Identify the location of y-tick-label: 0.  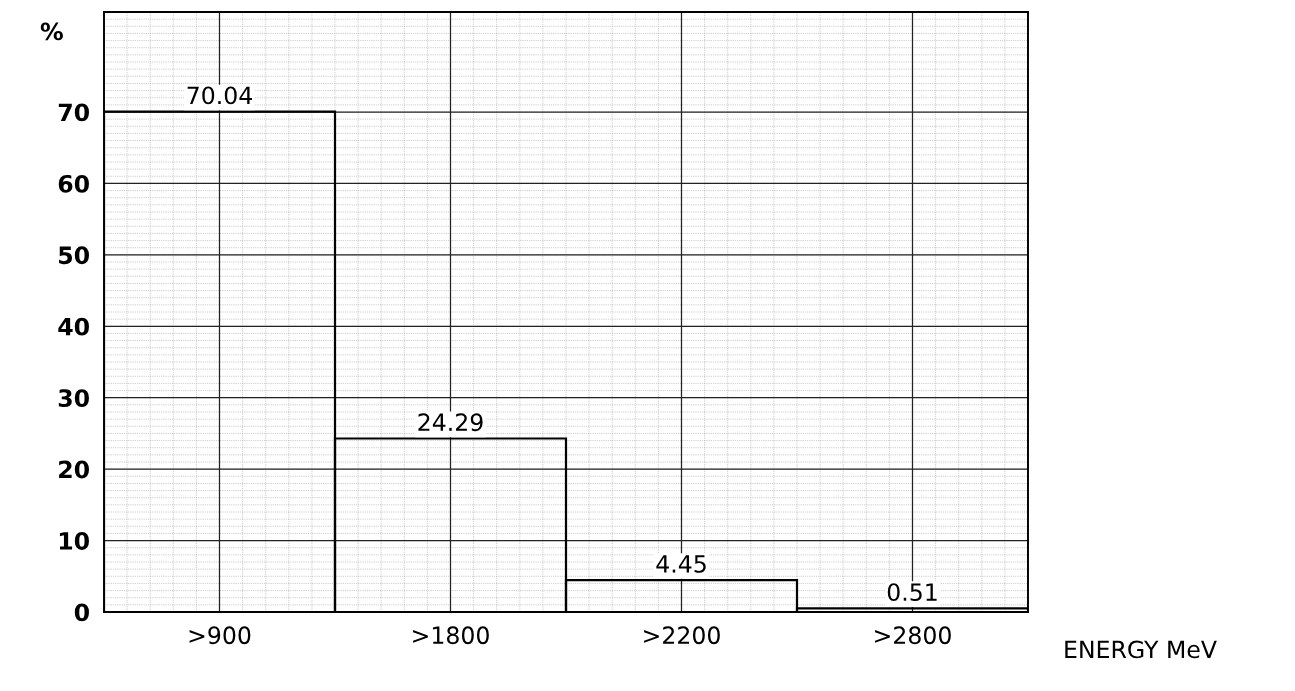
(81, 612).